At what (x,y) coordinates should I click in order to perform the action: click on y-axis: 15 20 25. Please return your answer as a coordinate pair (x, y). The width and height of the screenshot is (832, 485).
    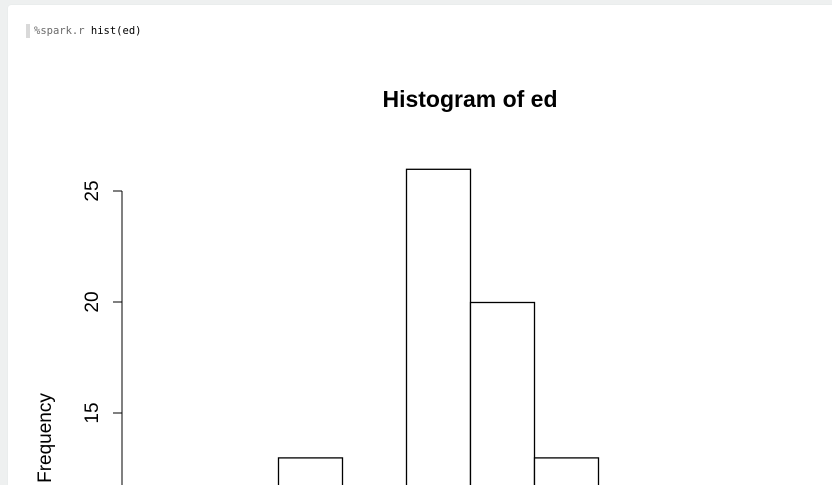
    Looking at the image, I should click on (102, 332).